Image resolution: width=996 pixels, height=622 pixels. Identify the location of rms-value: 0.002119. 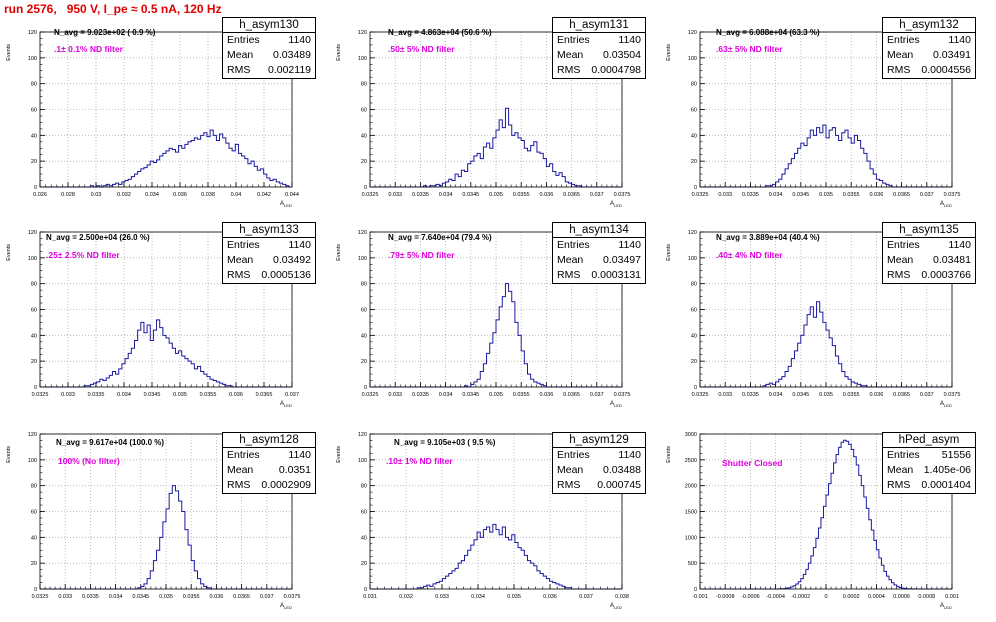
(289, 70).